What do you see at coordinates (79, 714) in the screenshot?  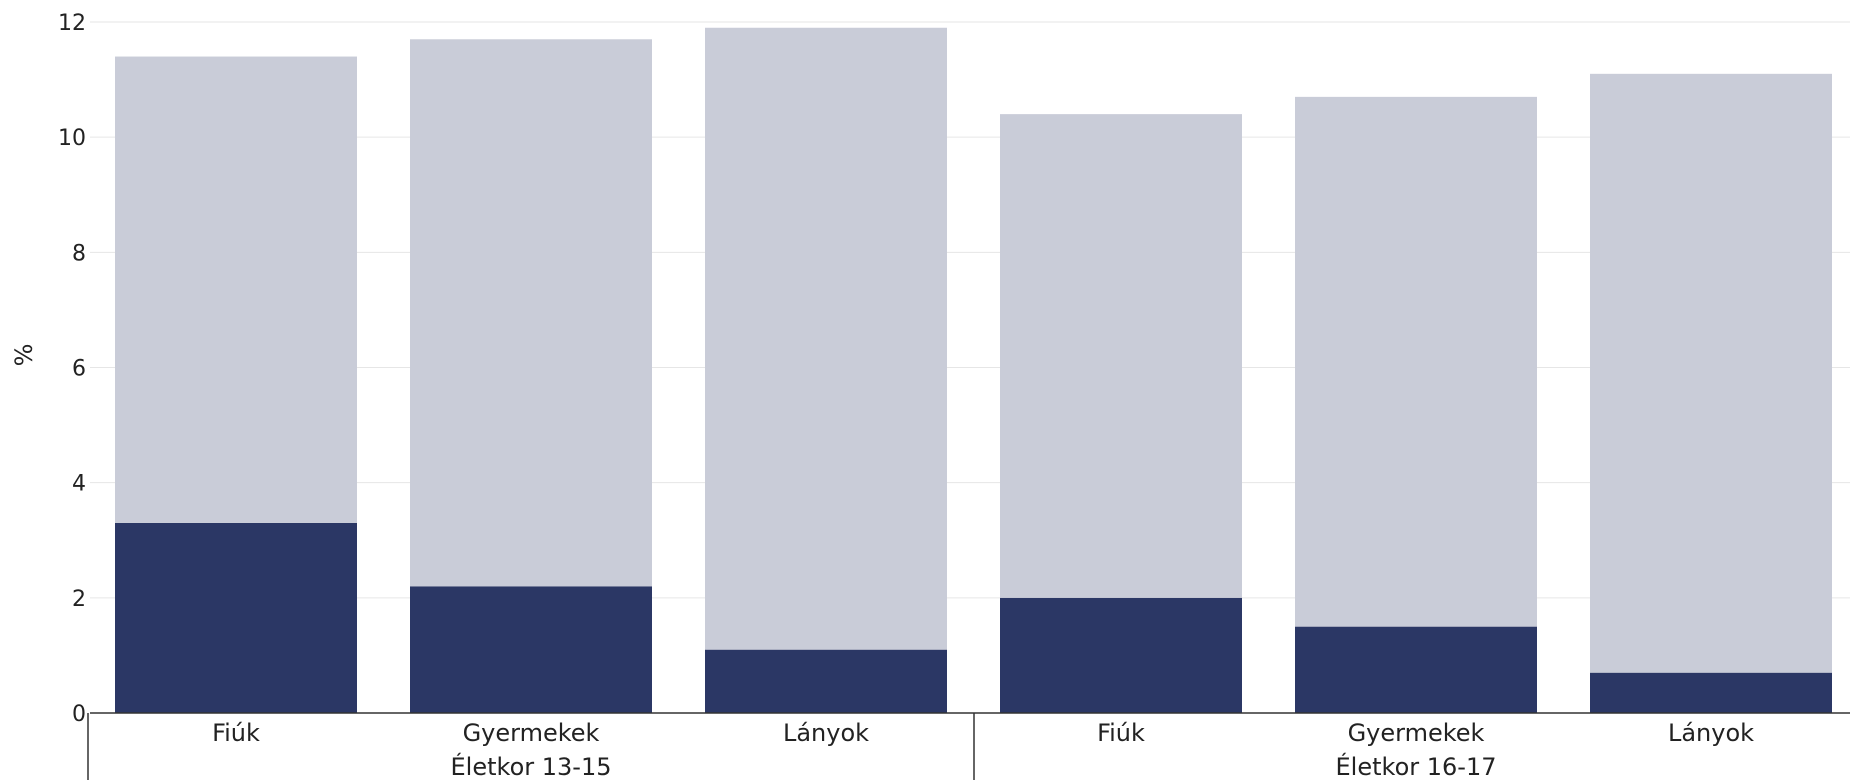 I see `y-tick-label: 0` at bounding box center [79, 714].